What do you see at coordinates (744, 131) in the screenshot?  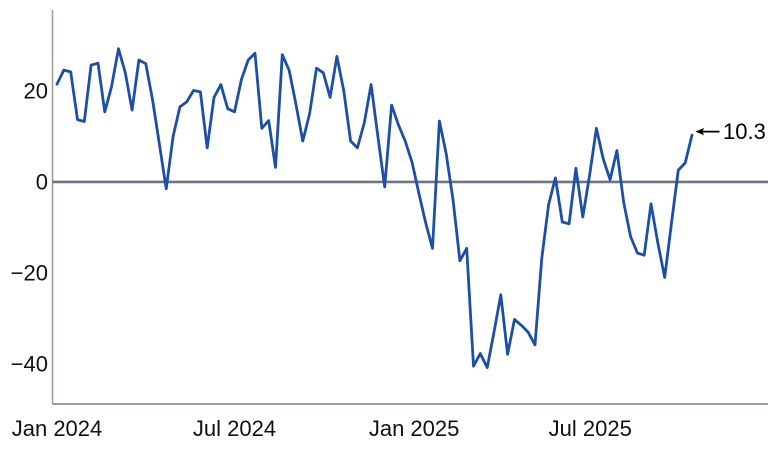 I see `annotation-value-label: 10.3` at bounding box center [744, 131].